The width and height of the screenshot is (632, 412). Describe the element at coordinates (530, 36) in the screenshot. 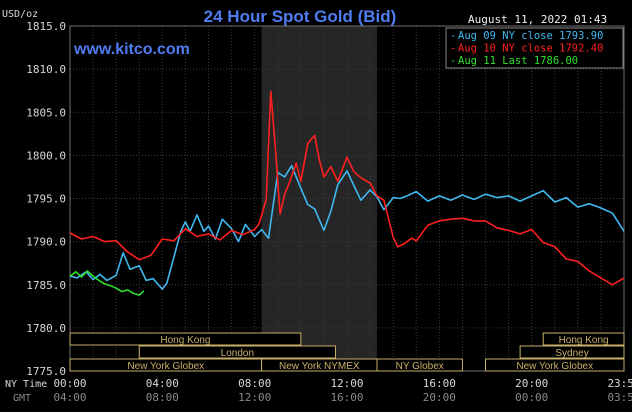

I see `legend-entry: Aug 09 NY close 1793.90` at that location.